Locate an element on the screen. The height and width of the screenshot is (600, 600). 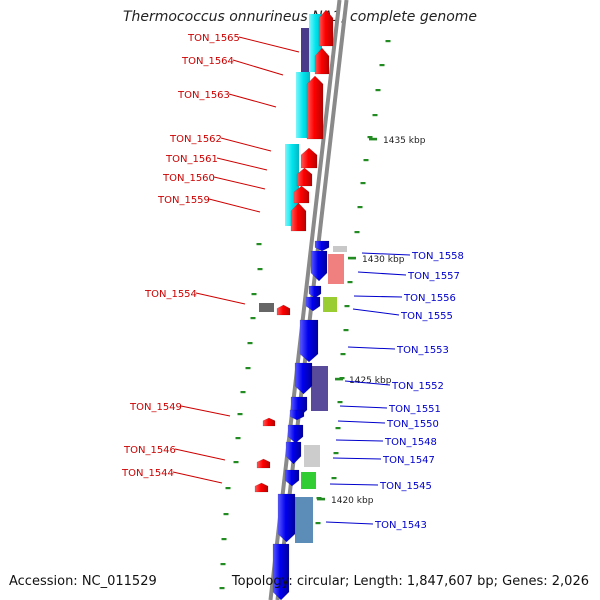
scale-label: 1430 kbp is located at coordinates (383, 260).